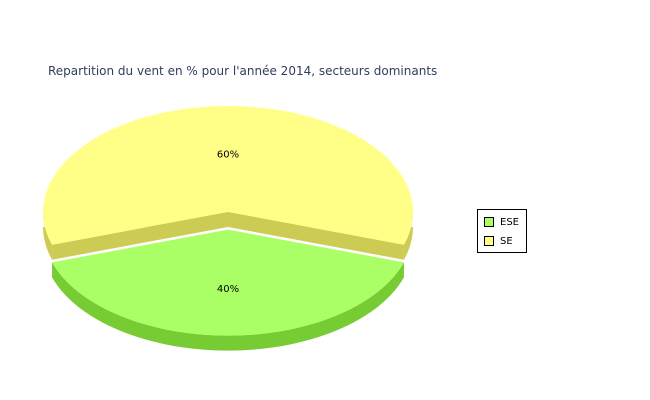 Image resolution: width=650 pixels, height=400 pixels. I want to click on legend-swatch-se, so click(489, 241).